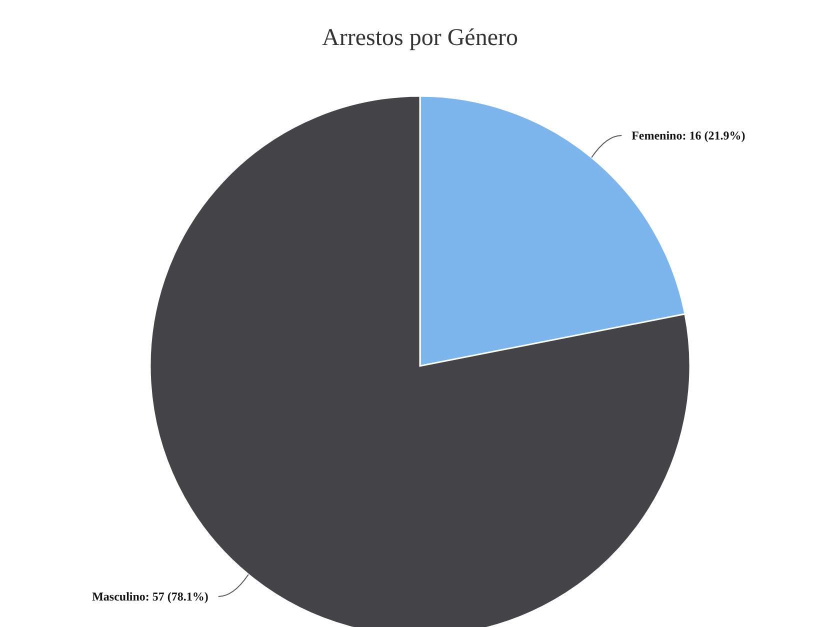 The image size is (829, 627). I want to click on slice-label: Femenino: 16 (21.9%), so click(689, 135).